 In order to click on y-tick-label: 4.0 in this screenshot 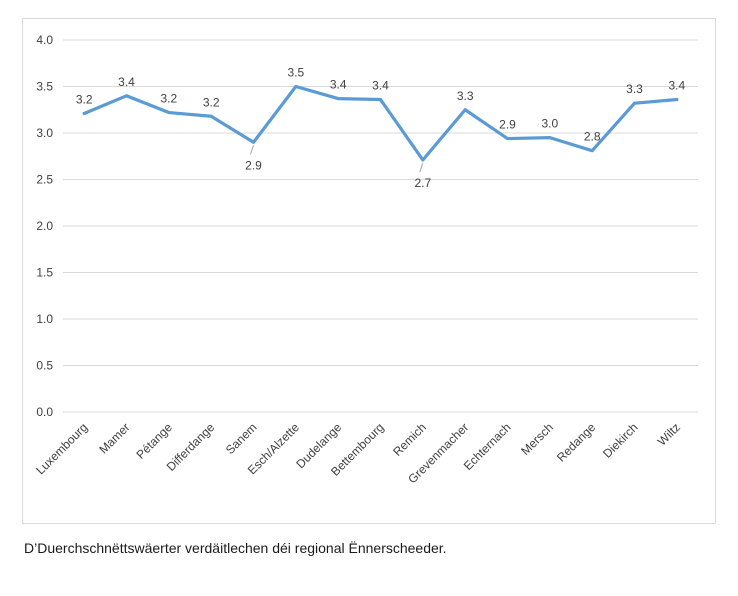, I will do `click(44, 40)`.